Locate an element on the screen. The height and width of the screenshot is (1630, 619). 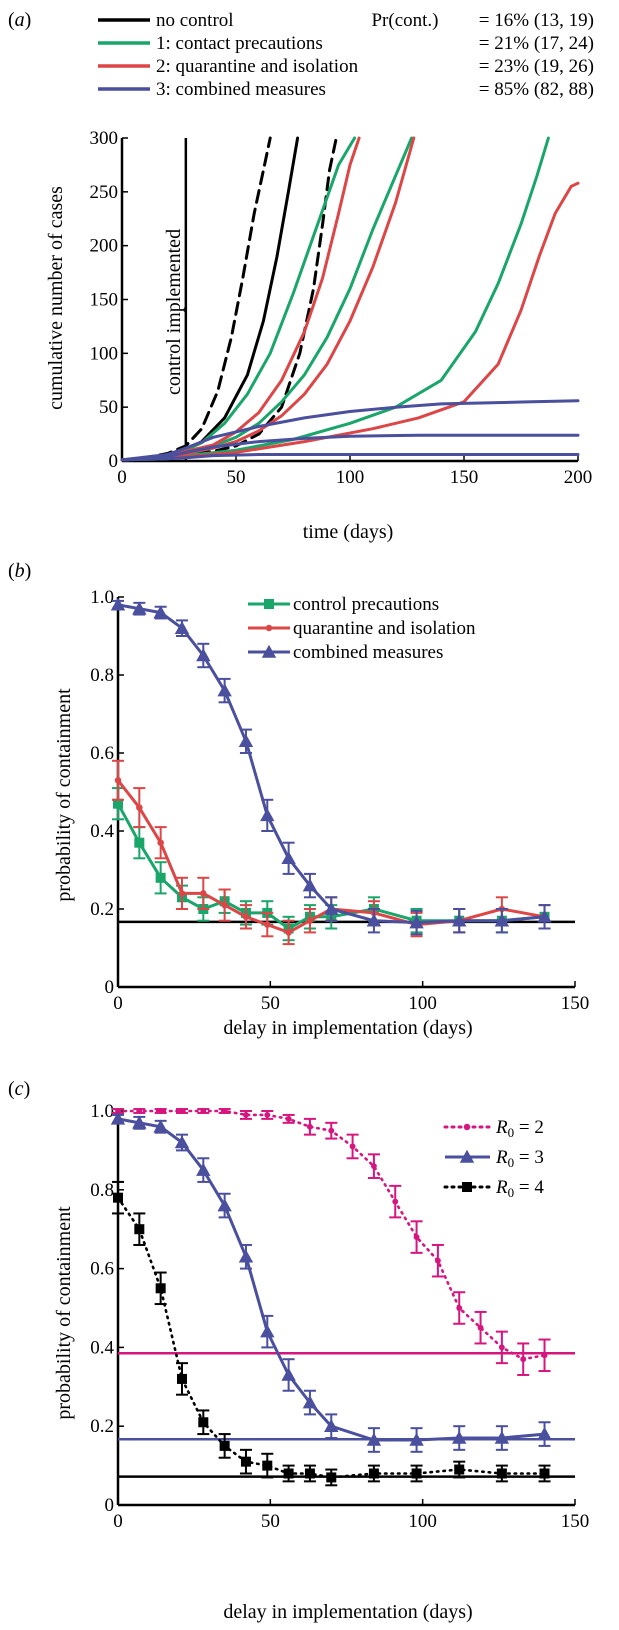
panel-c-ytick-label: 0.4 is located at coordinates (102, 1347).